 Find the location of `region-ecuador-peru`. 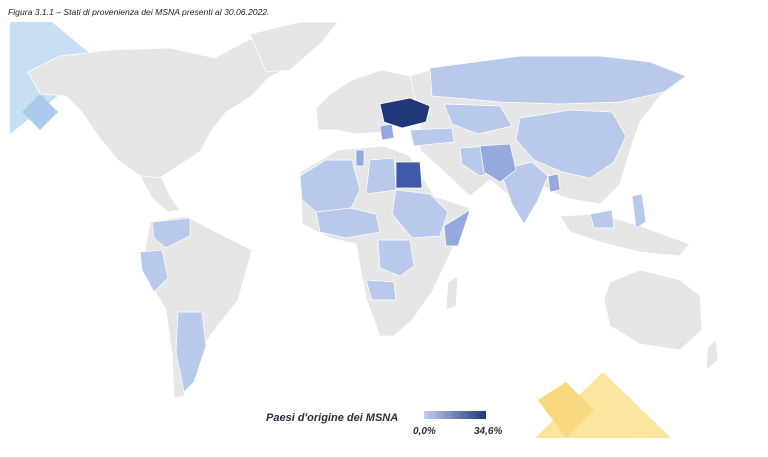

region-ecuador-peru is located at coordinates (154, 271).